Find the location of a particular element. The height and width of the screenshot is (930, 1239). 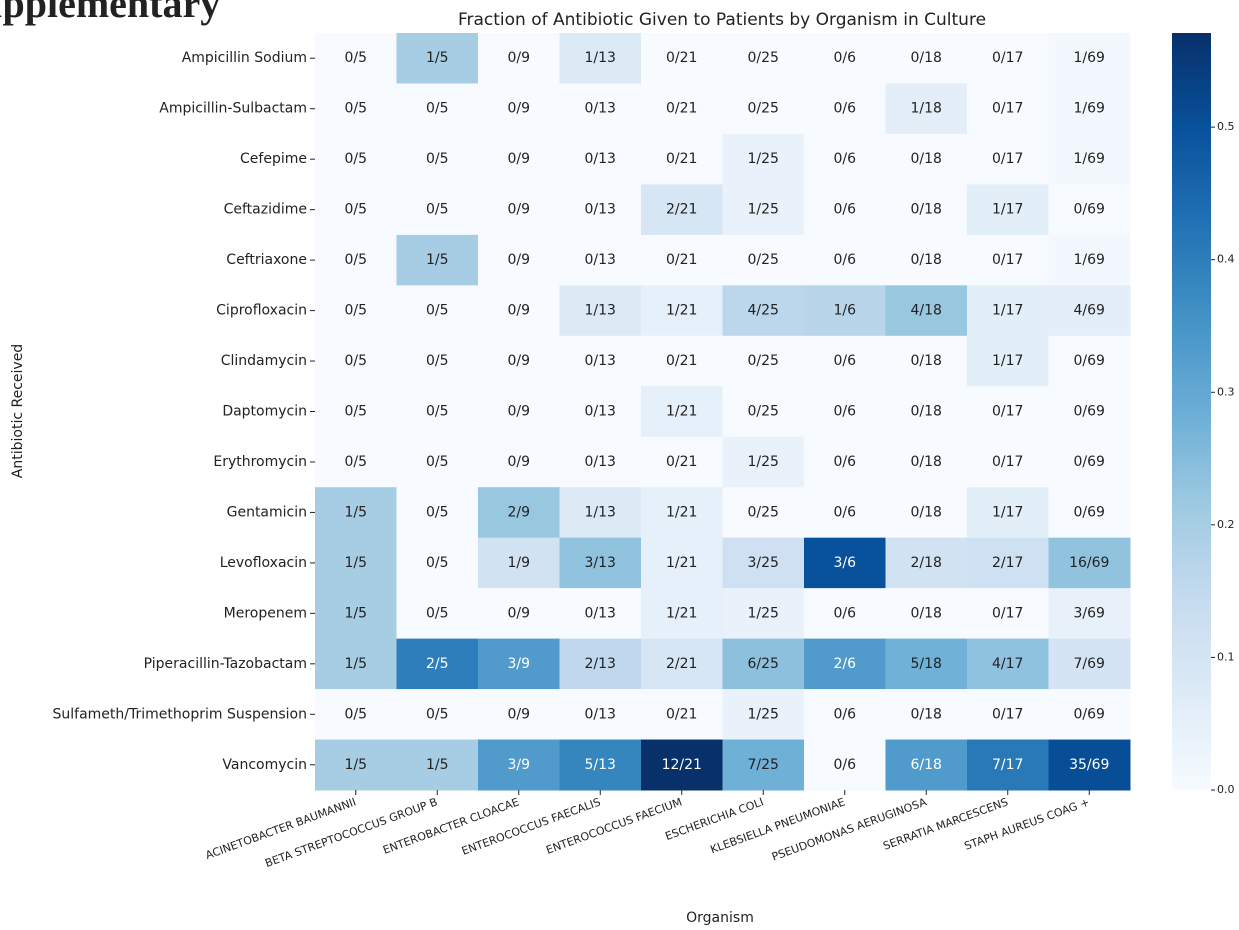

cell-label: 12/21 is located at coordinates (682, 765).